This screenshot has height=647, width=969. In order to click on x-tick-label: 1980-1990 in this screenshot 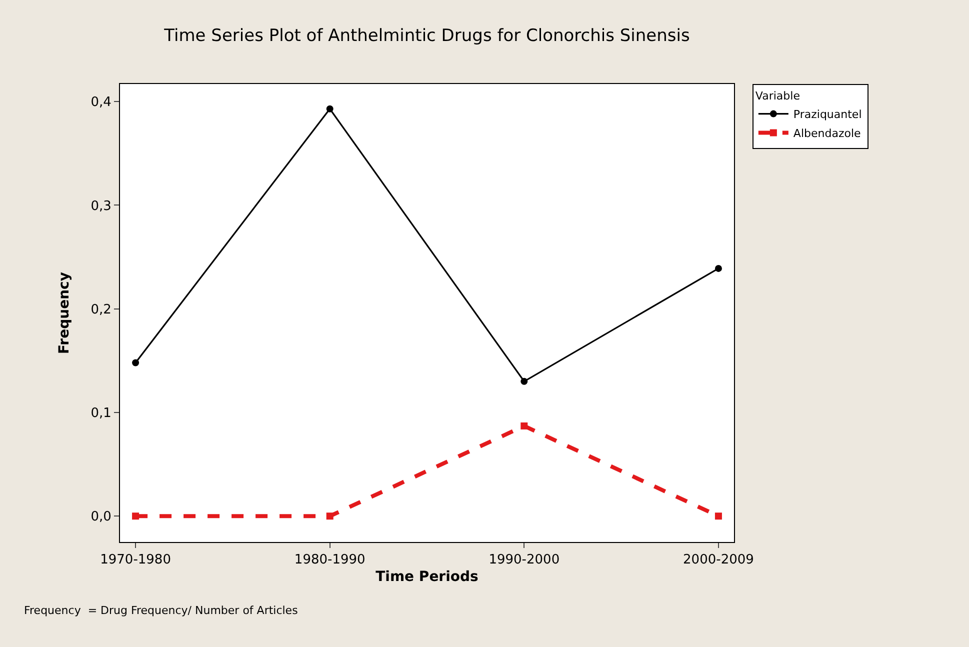, I will do `click(330, 560)`.